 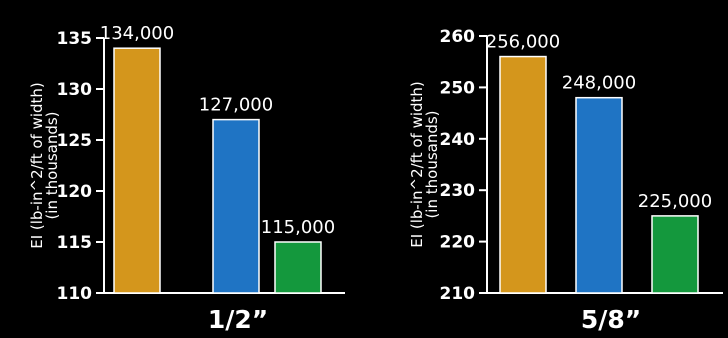 I want to click on y-tick-label: 135, so click(x=75, y=39).